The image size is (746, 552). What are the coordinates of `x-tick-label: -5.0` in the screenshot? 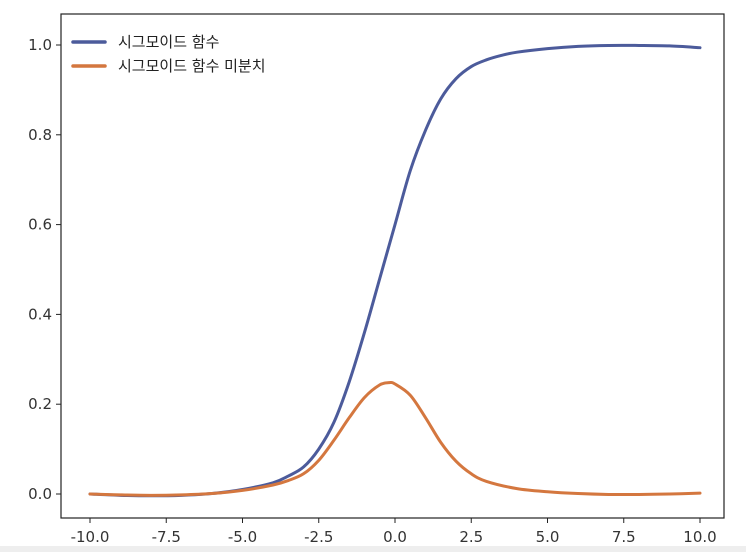 It's located at (242, 537).